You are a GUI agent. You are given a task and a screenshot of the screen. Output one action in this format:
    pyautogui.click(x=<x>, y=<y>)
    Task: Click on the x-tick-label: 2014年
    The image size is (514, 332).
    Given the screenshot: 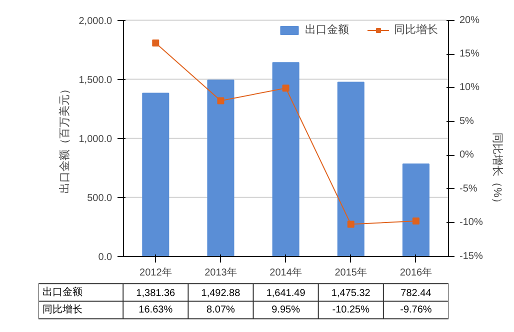 What is the action you would take?
    pyautogui.click(x=286, y=272)
    